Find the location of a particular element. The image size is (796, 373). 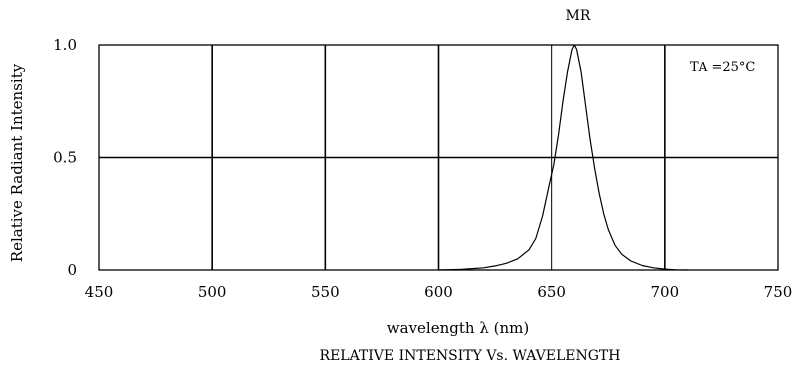

y-tick-label: 1.0 is located at coordinates (65, 45).